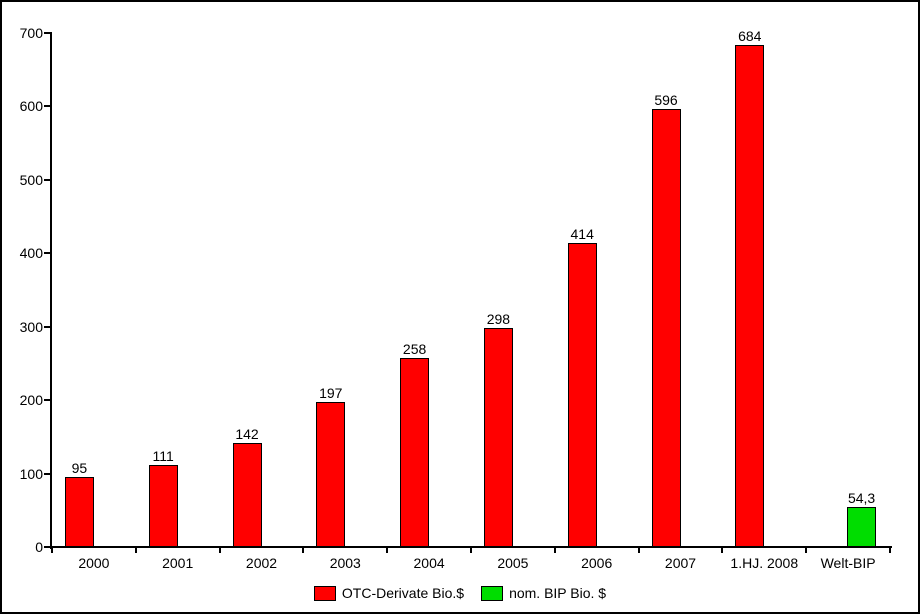 The image size is (920, 614). What do you see at coordinates (163, 456) in the screenshot?
I see `bar-value-label-2001: 111` at bounding box center [163, 456].